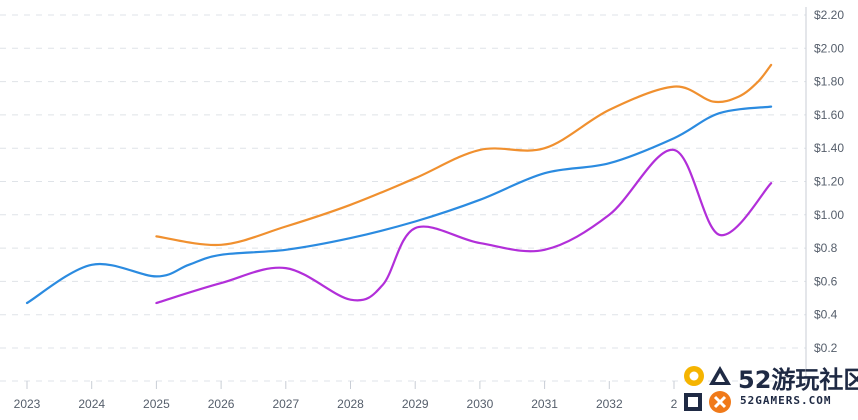 The height and width of the screenshot is (420, 858). What do you see at coordinates (91, 404) in the screenshot?
I see `x-tick-label: 2024` at bounding box center [91, 404].